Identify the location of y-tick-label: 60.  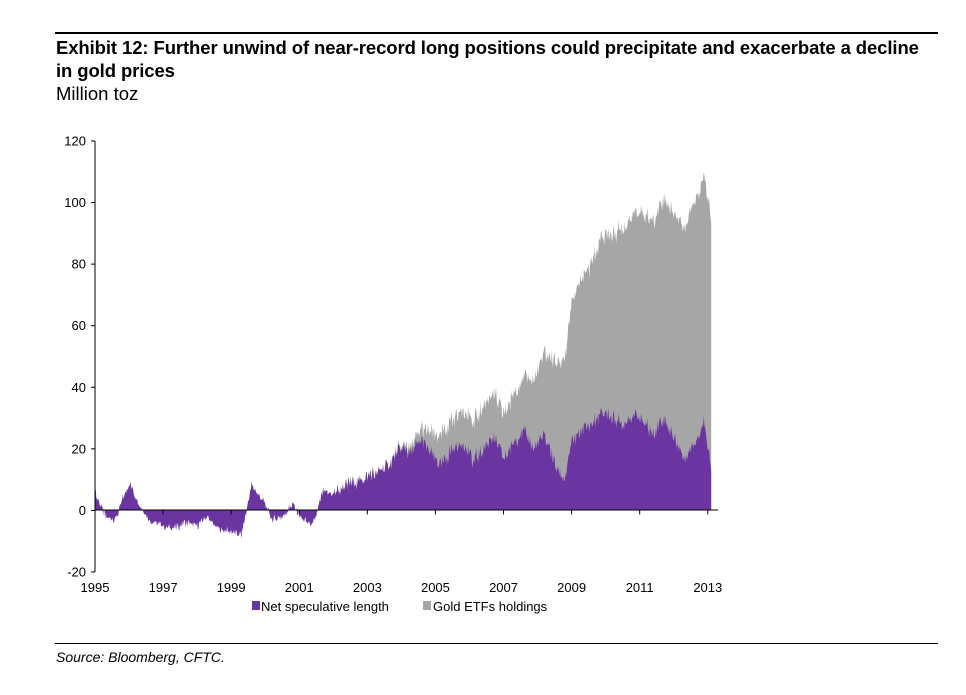
(79, 325).